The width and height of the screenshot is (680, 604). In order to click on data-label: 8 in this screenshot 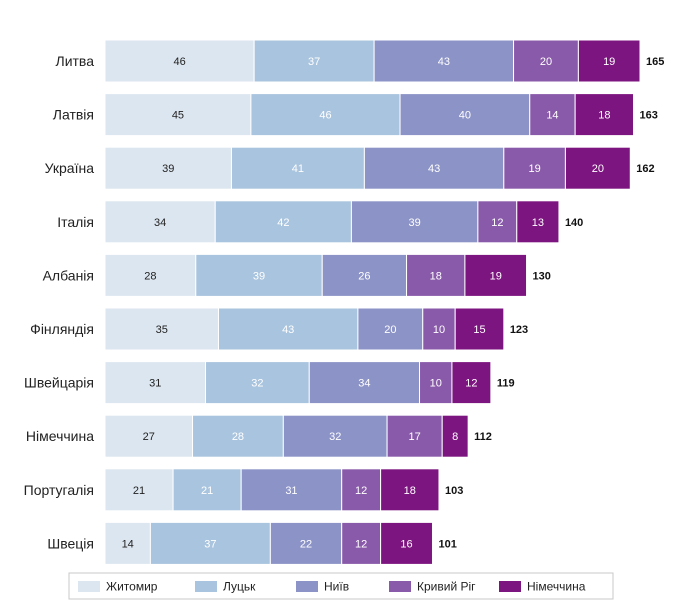, I will do `click(455, 437)`.